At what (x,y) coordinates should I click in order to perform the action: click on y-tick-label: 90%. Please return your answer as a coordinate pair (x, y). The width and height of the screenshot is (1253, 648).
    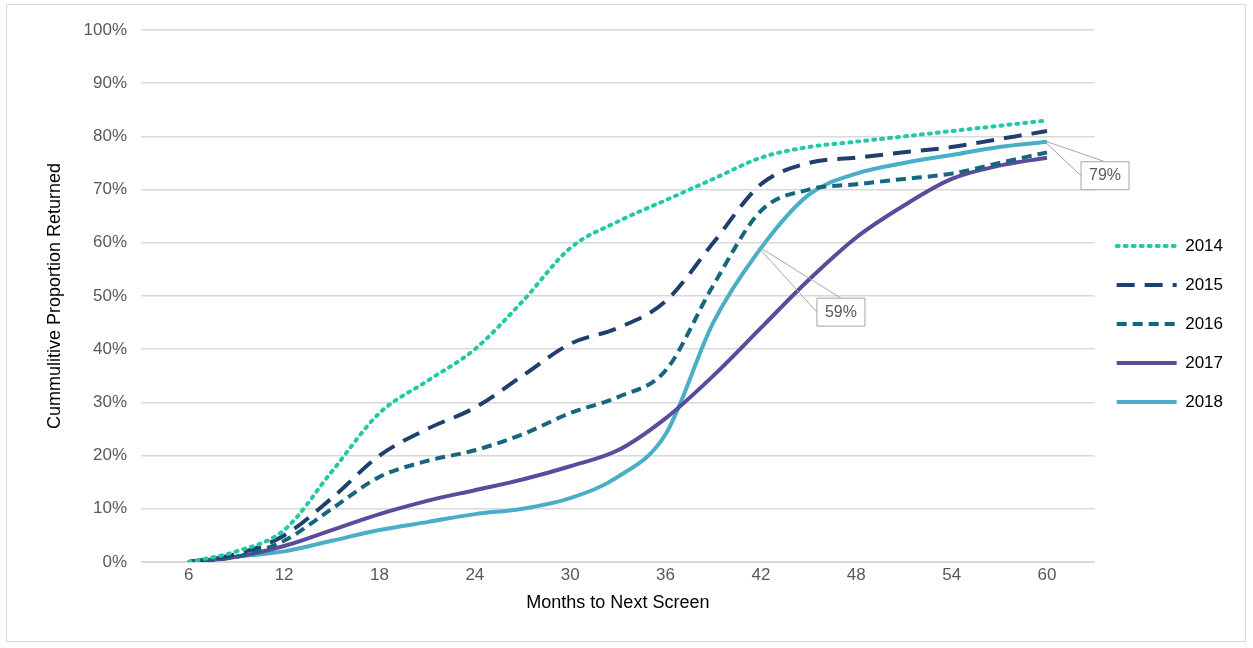
    Looking at the image, I should click on (110, 82).